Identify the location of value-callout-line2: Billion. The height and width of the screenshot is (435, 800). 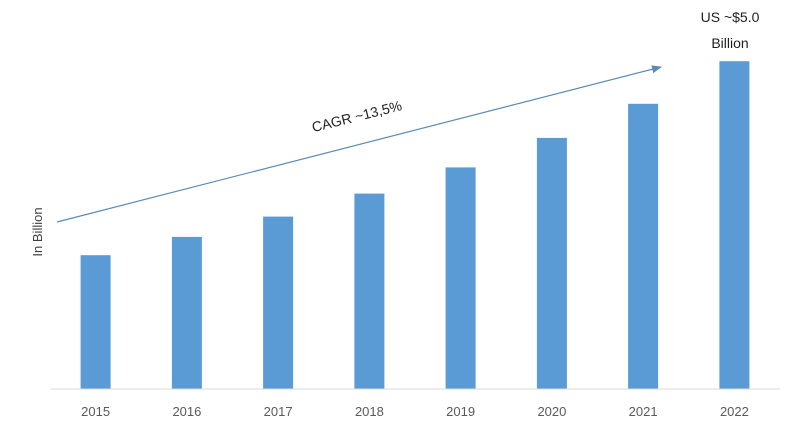
(729, 43).